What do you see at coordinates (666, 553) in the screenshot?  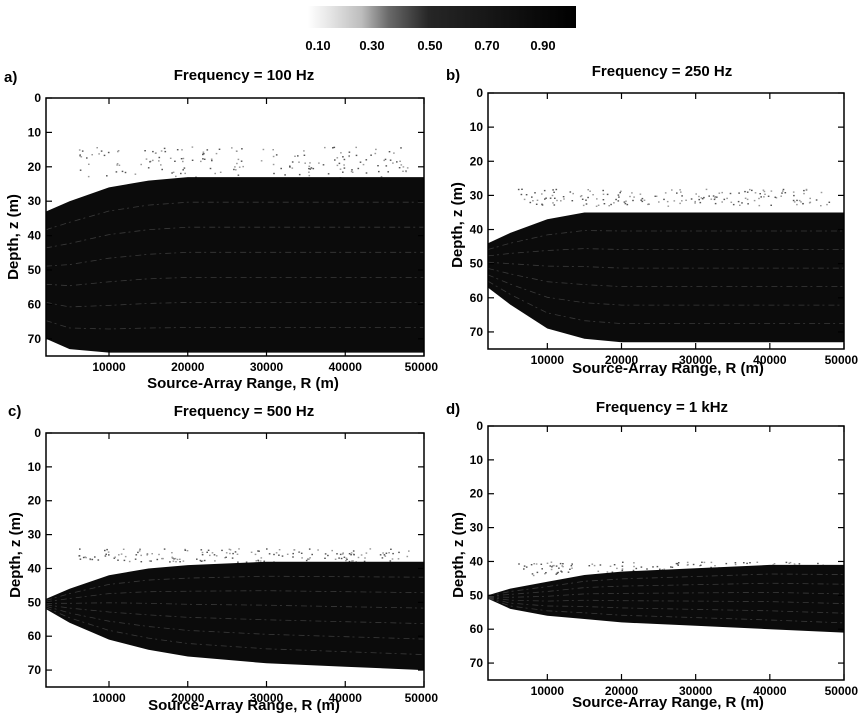 I see `plot-frame` at bounding box center [666, 553].